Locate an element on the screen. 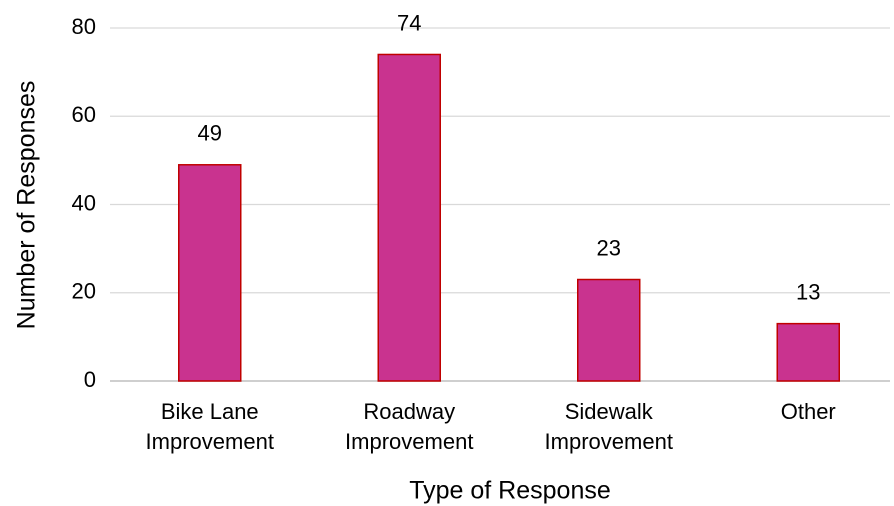  y-tick-label: 80 is located at coordinates (84, 26).